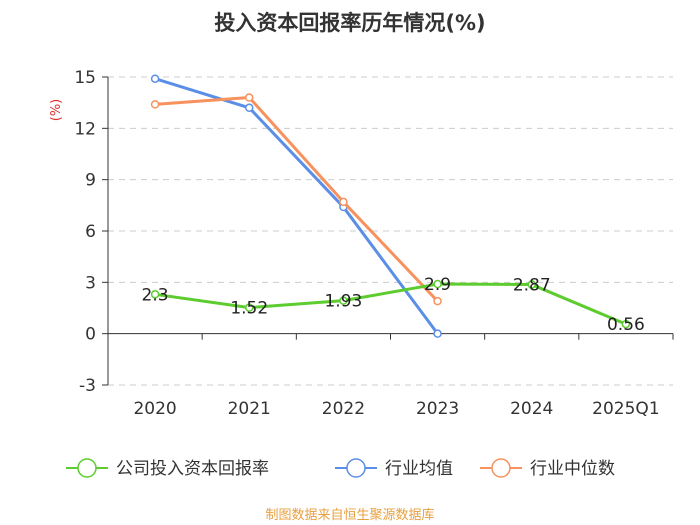  I want to click on series-point-2-2020, so click(155, 104).